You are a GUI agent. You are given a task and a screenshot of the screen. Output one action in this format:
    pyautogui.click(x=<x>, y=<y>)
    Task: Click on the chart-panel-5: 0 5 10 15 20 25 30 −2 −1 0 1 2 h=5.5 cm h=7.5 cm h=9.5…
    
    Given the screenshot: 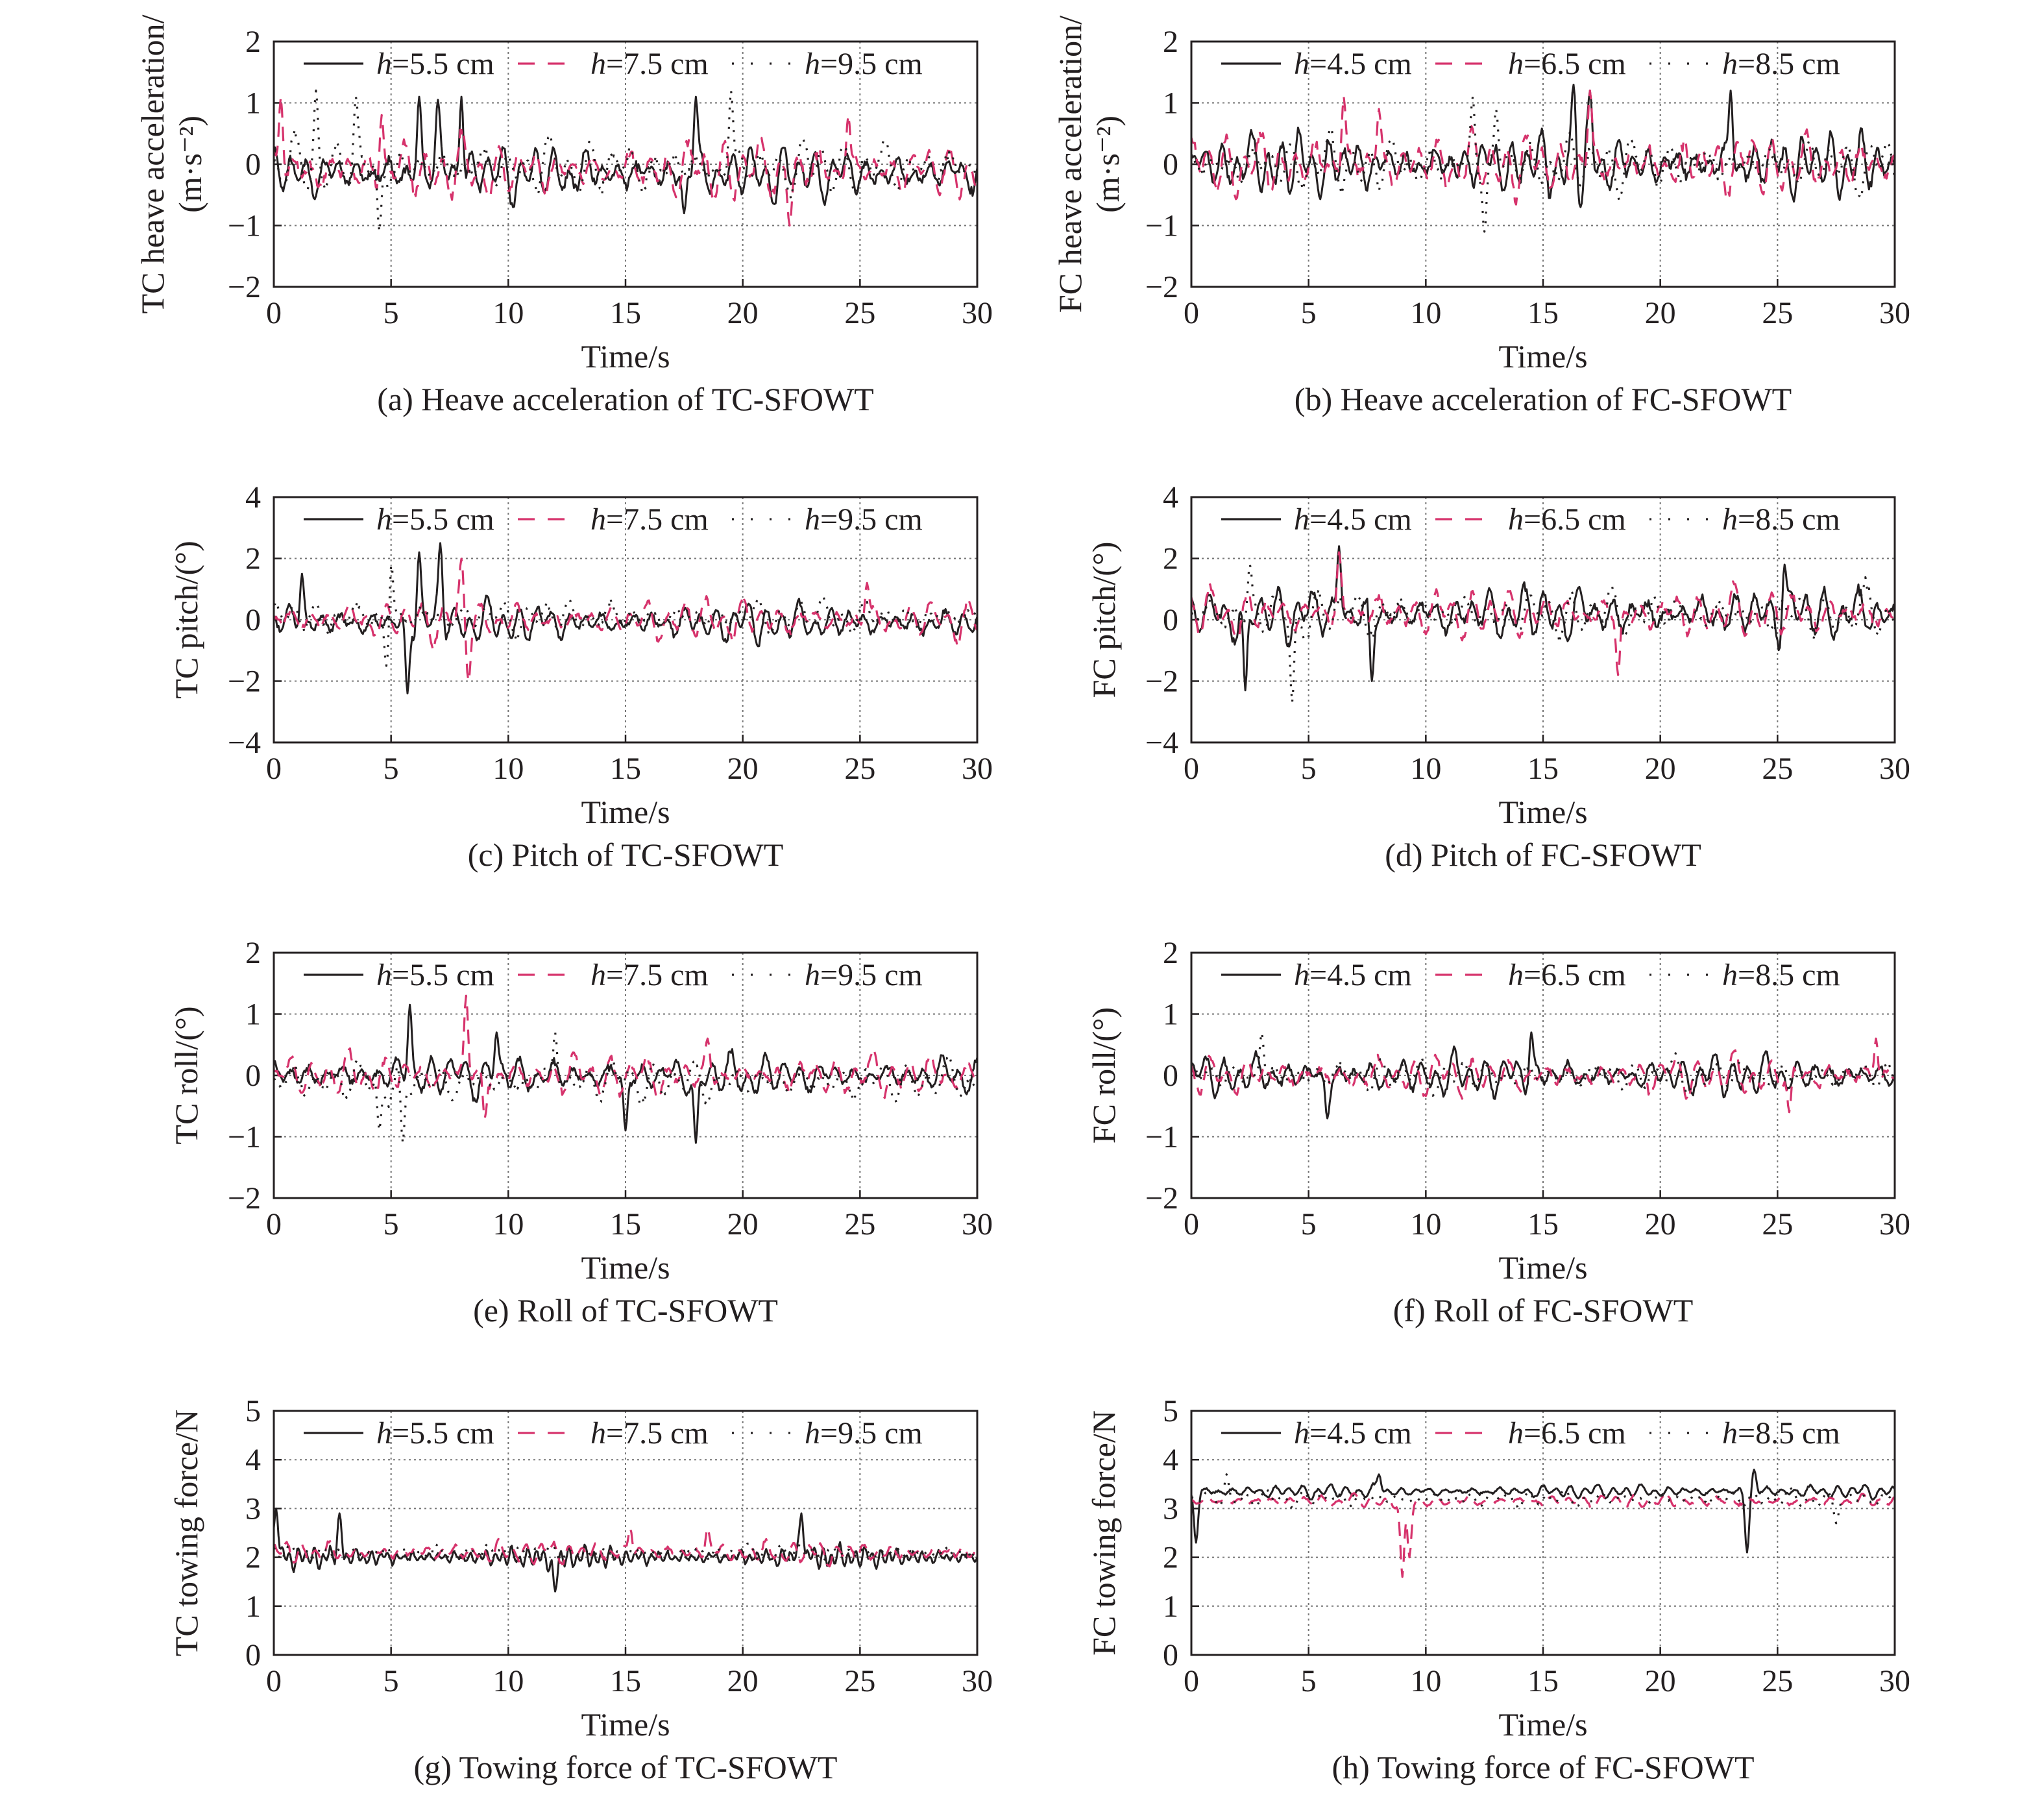 What is the action you would take?
    pyautogui.click(x=580, y=1132)
    